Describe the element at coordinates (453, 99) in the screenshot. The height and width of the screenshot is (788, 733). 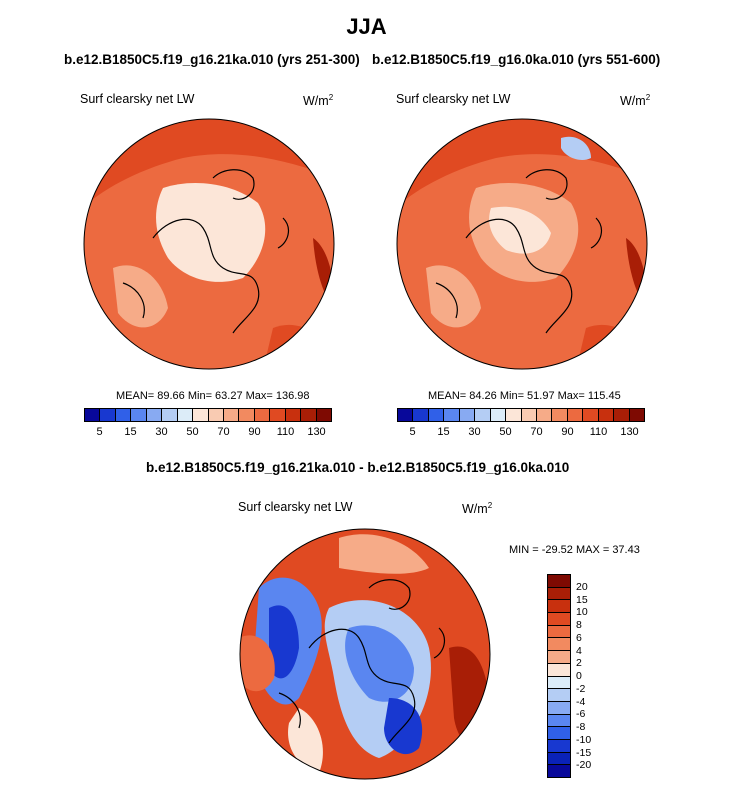
I see `right-variable-label: Surf clearsky net LW` at that location.